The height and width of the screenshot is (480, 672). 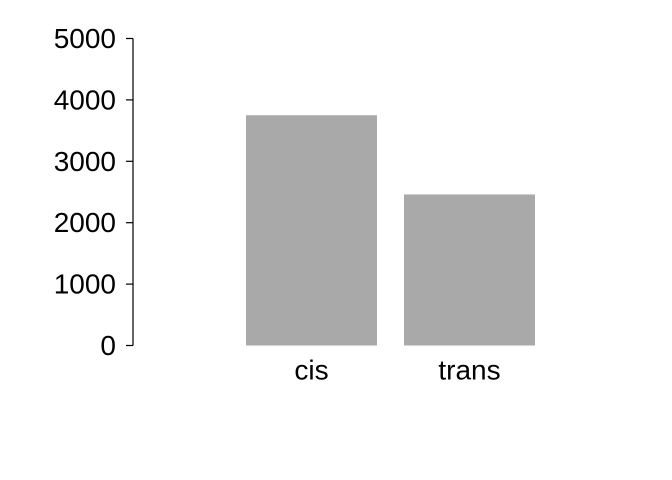 I want to click on y-tick-label: 1000, so click(x=85, y=284).